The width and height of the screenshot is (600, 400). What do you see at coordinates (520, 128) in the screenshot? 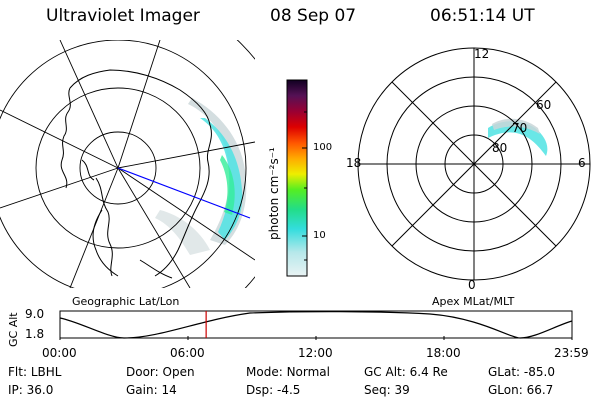
I see `lat-label-70: 70` at bounding box center [520, 128].